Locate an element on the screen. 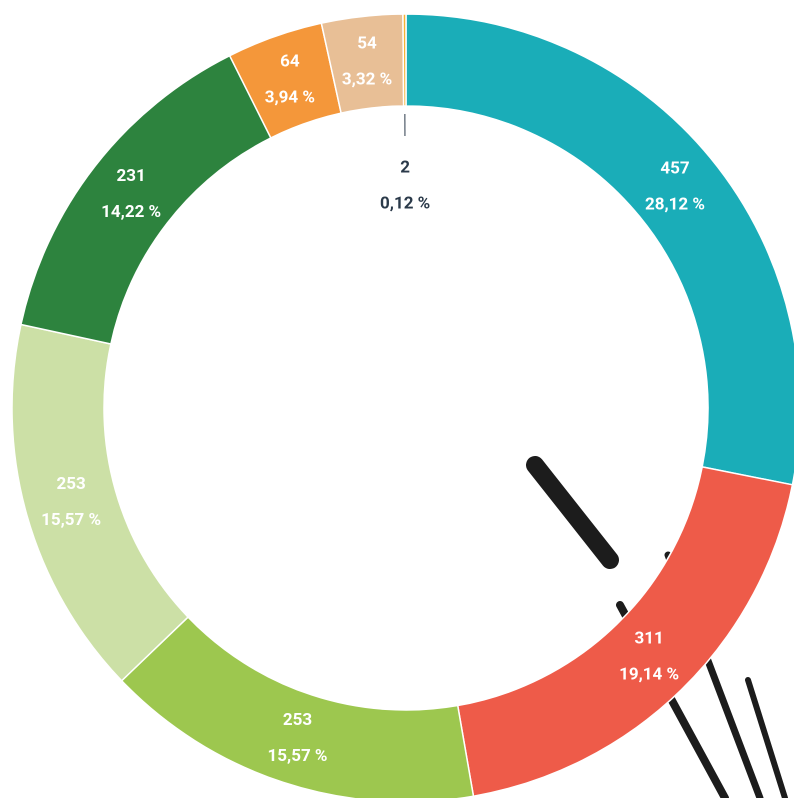  value-label: 231 is located at coordinates (130, 176).